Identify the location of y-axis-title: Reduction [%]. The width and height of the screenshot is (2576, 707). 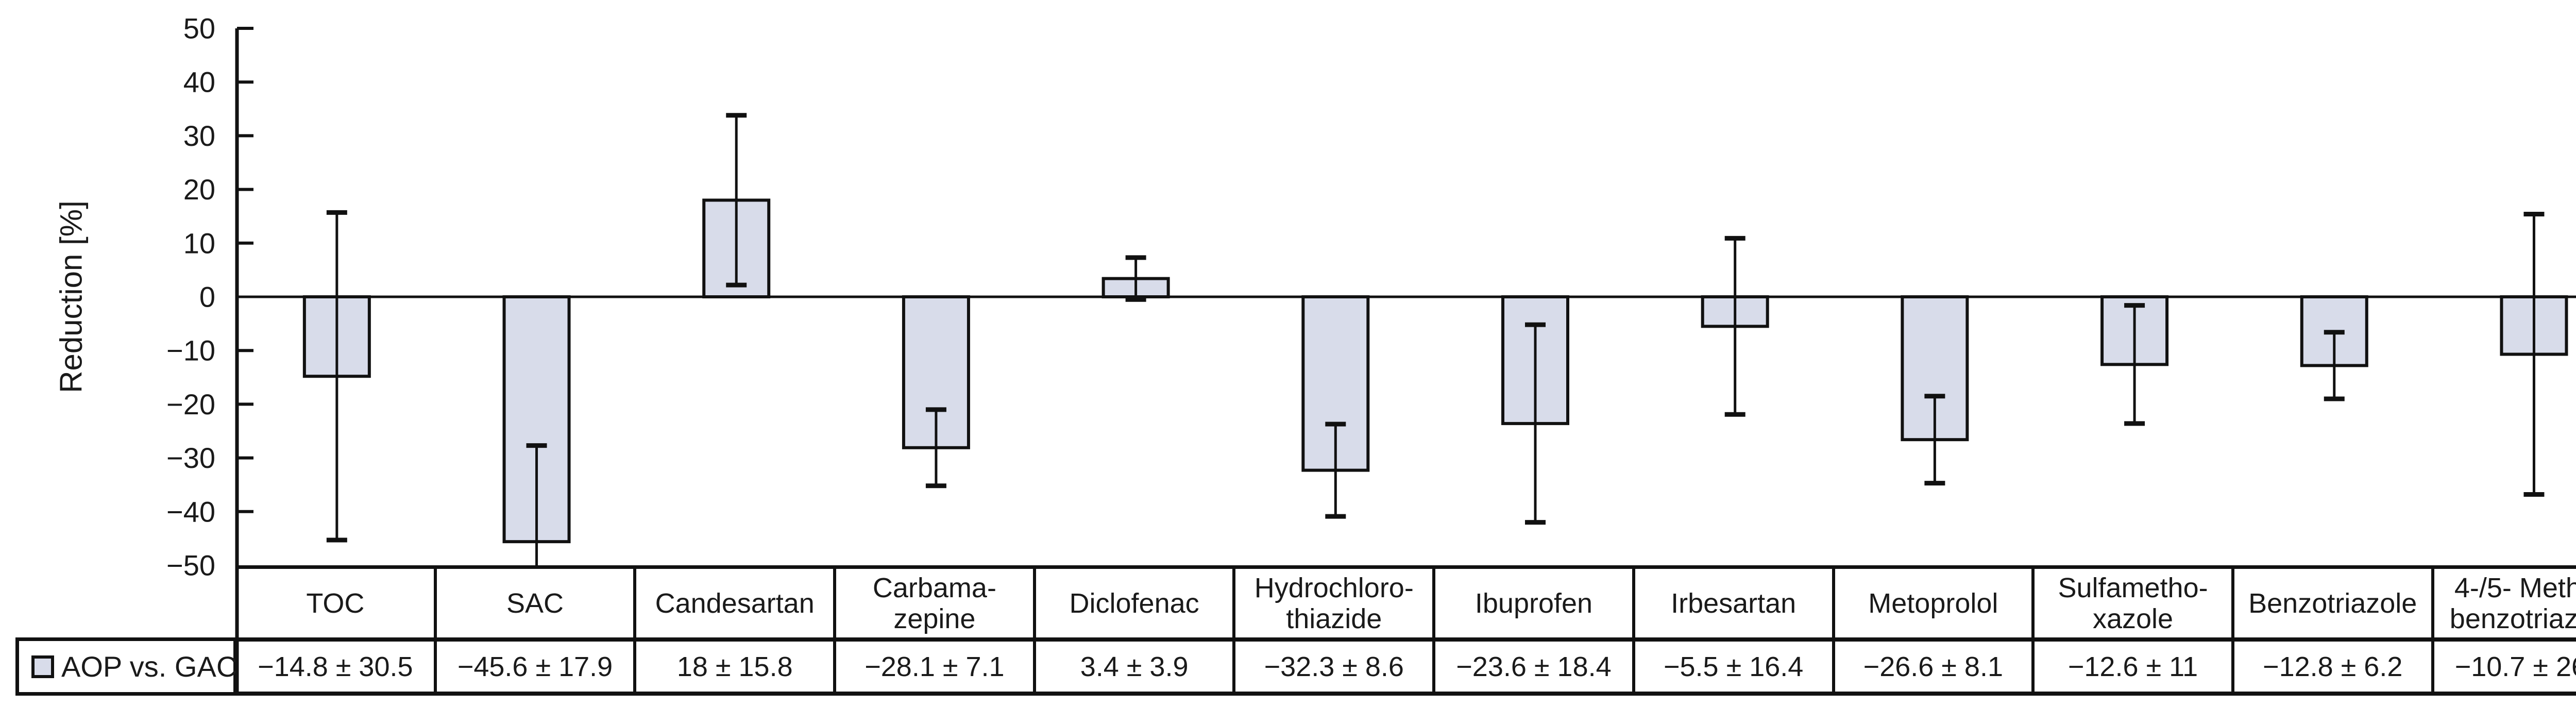
(71, 296).